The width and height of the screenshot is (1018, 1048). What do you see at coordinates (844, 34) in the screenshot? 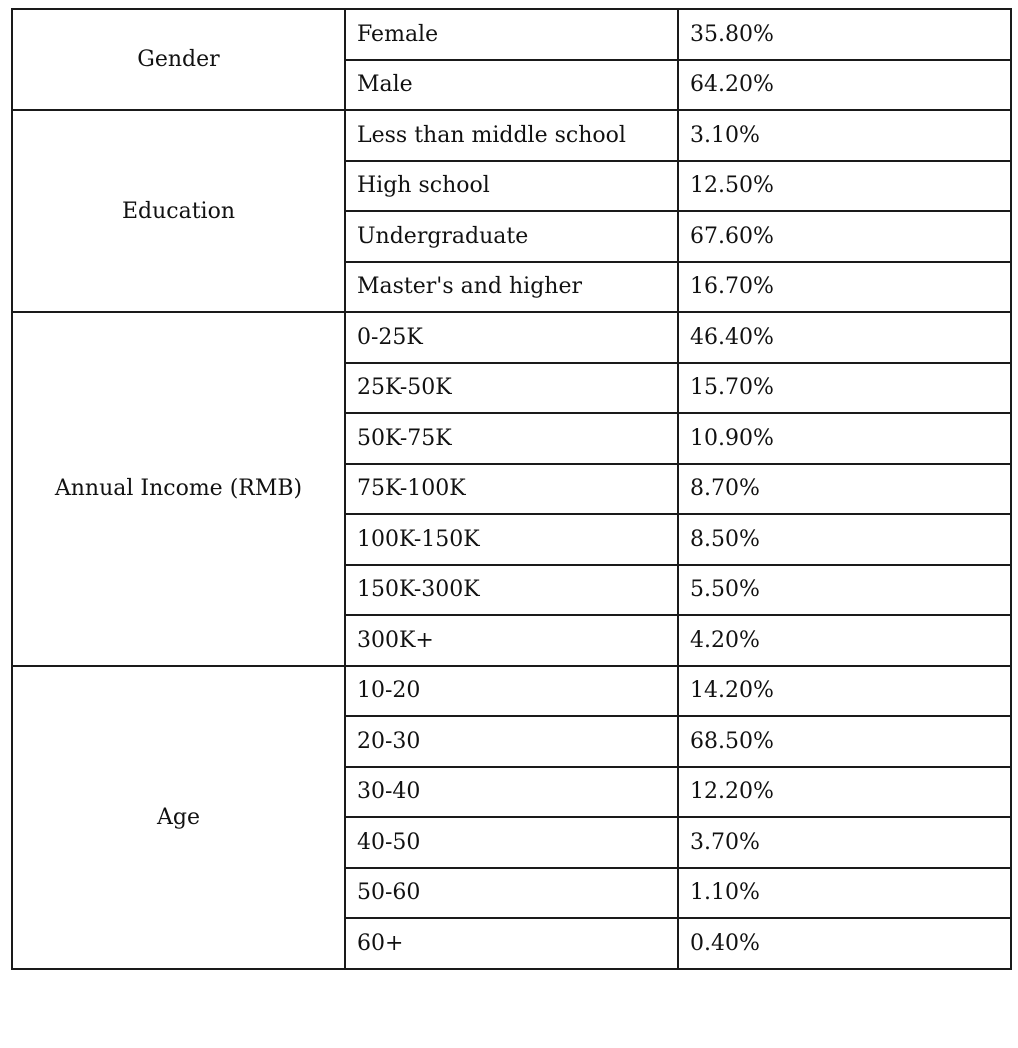
I see `percentage-value: 35.80%` at bounding box center [844, 34].